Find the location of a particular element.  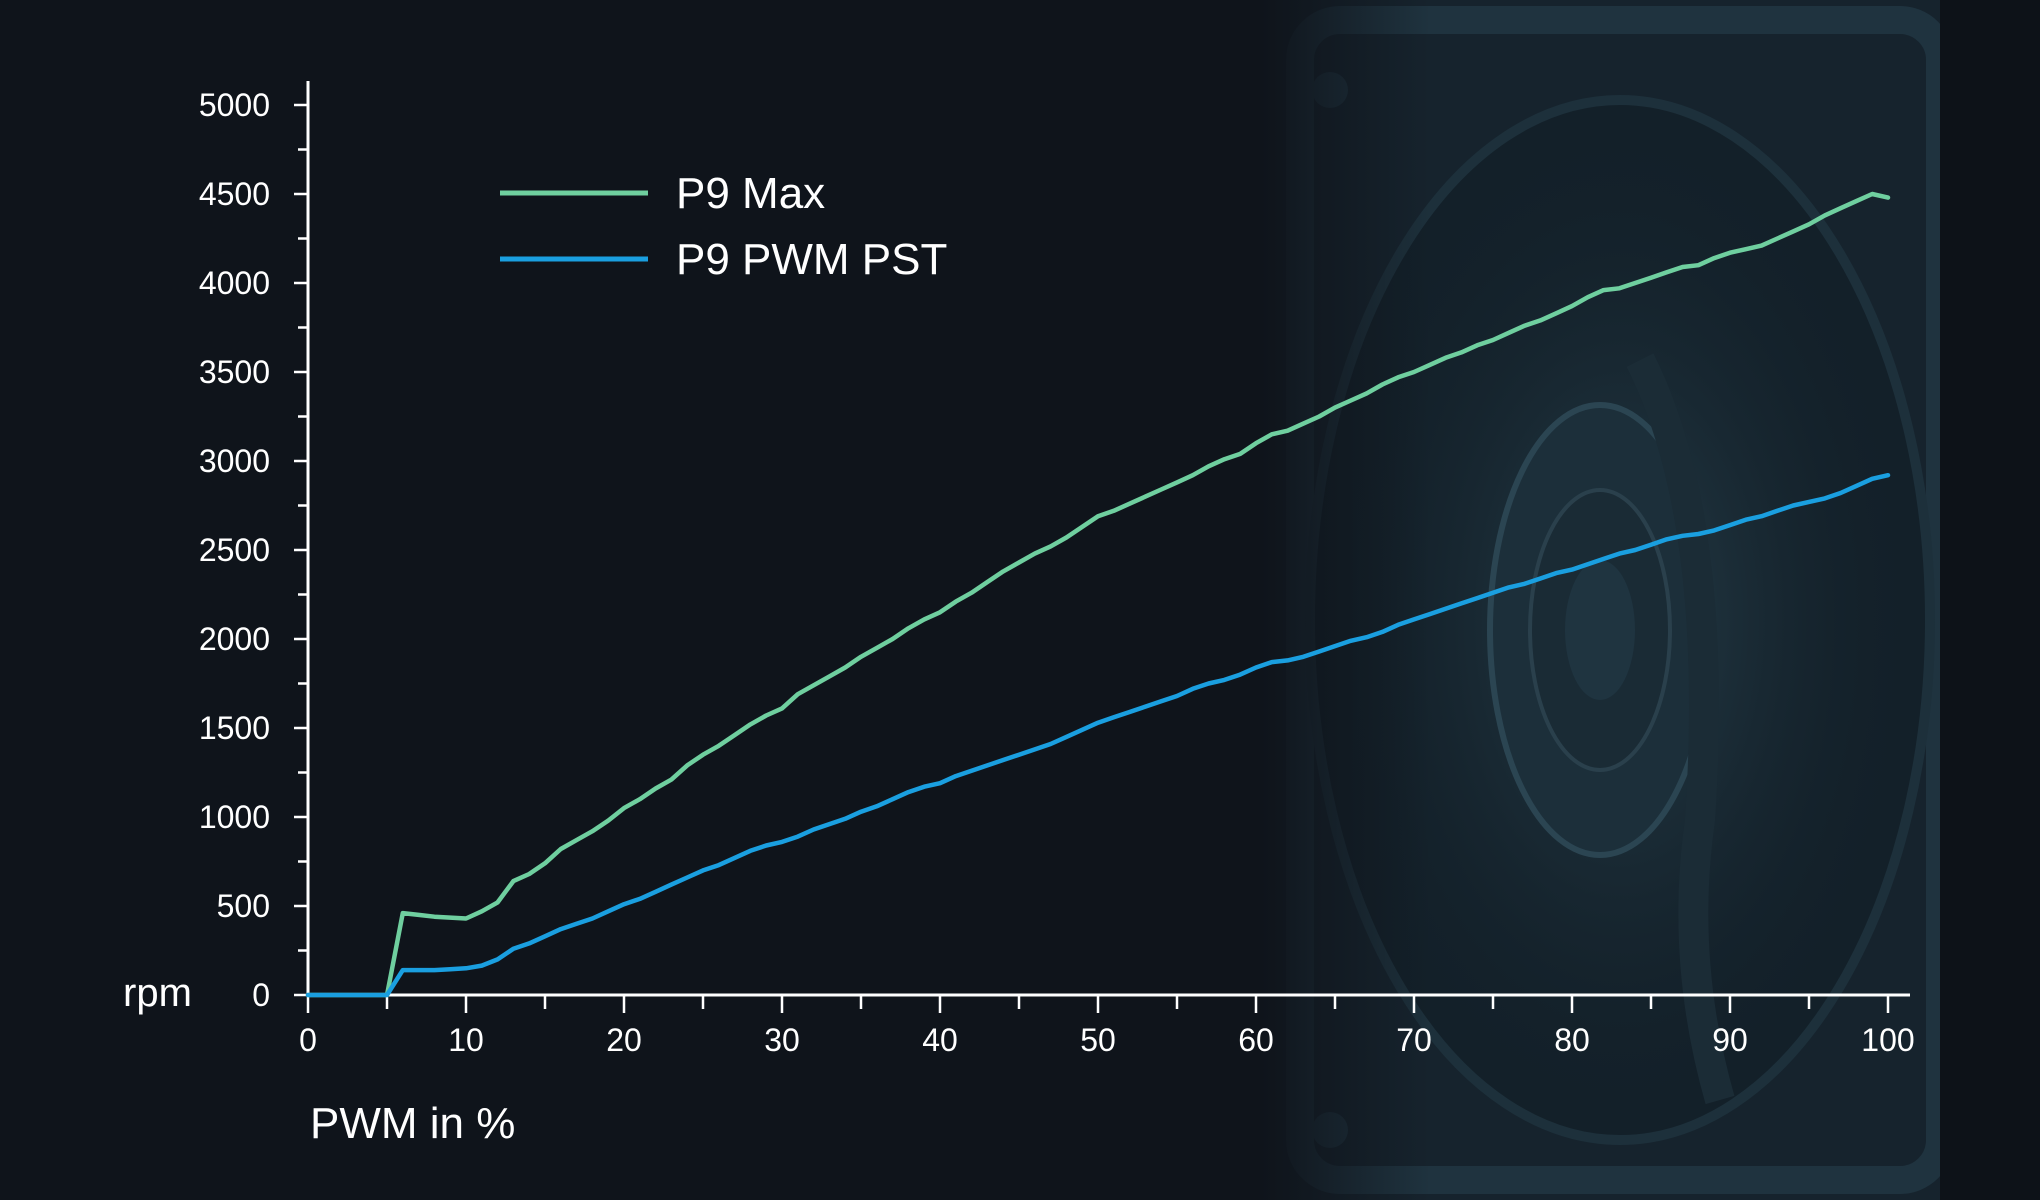

x-tick-label: 60 is located at coordinates (1256, 1040).